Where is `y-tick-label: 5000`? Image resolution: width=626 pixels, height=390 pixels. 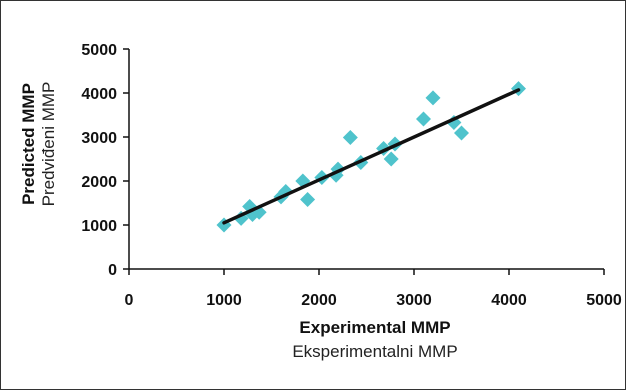
y-tick-label: 5000 is located at coordinates (99, 50).